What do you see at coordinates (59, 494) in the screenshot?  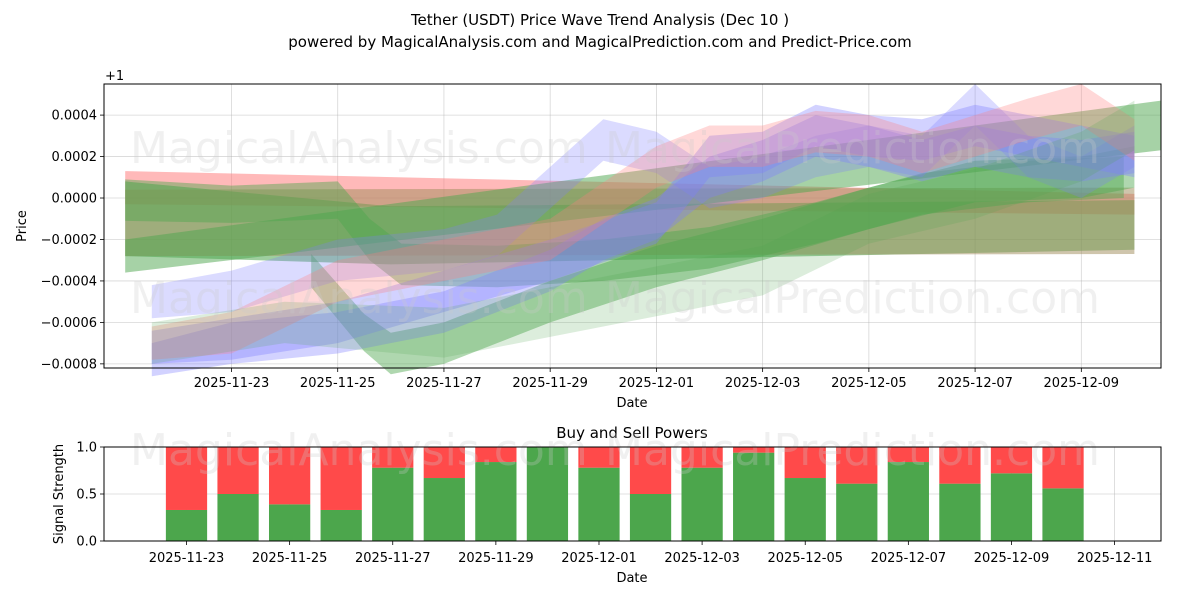 I see `signal-y-axis-label: Signal Strength` at bounding box center [59, 494].